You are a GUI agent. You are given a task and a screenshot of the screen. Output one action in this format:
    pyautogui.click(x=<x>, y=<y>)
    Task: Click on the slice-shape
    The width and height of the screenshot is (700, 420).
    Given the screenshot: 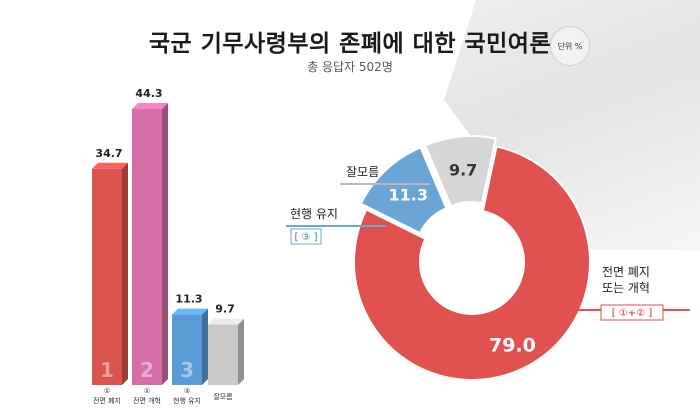 What is the action you would take?
    pyautogui.click(x=460, y=171)
    